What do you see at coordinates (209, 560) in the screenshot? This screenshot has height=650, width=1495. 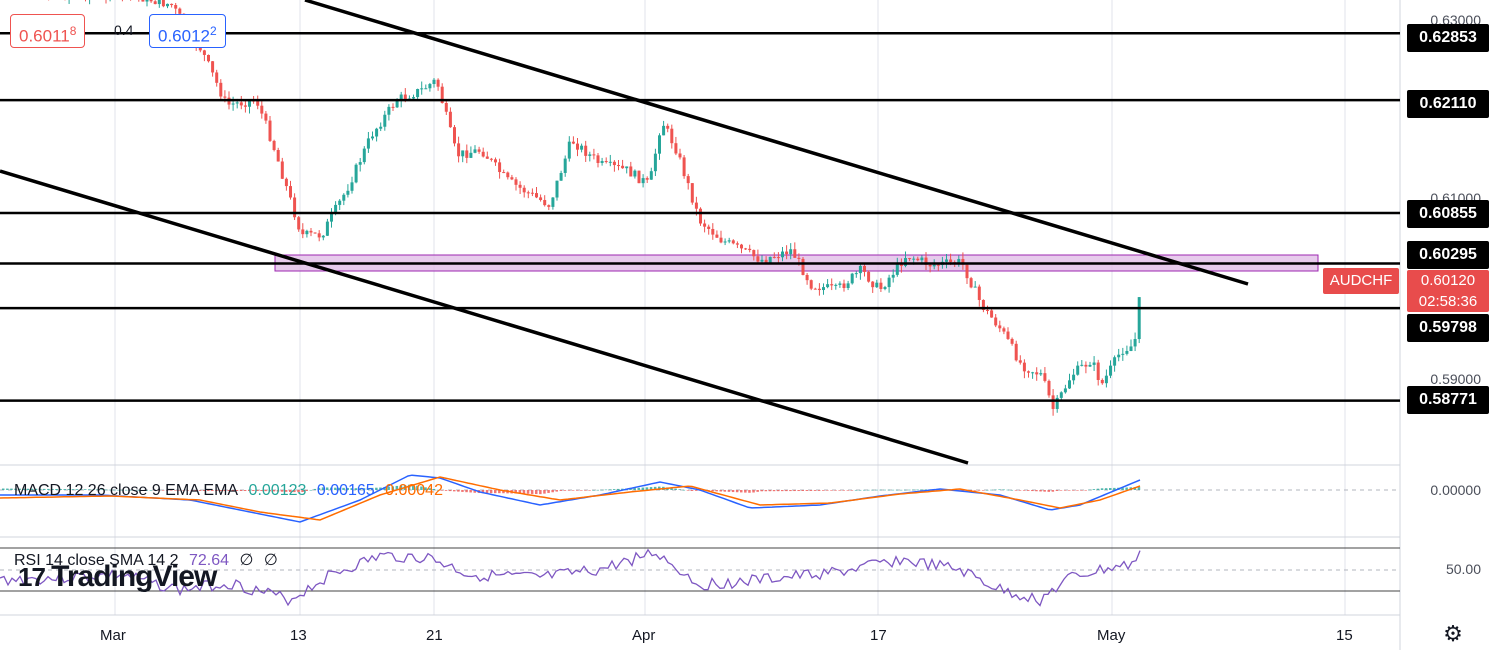 I see `rsi-value: 72.64` at bounding box center [209, 560].